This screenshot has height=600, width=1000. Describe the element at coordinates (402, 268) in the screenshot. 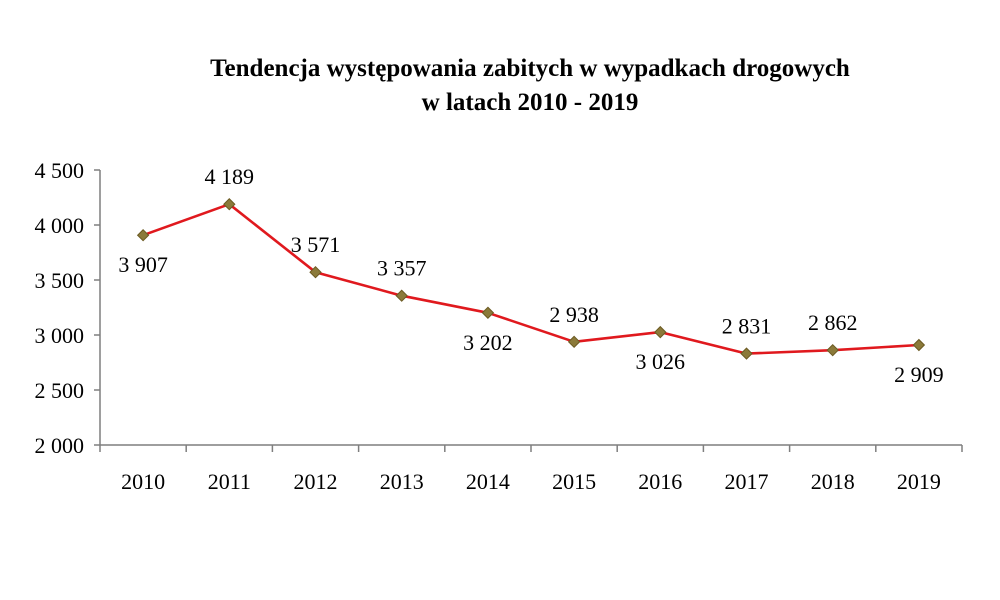

I see `data-label: 3 357` at that location.